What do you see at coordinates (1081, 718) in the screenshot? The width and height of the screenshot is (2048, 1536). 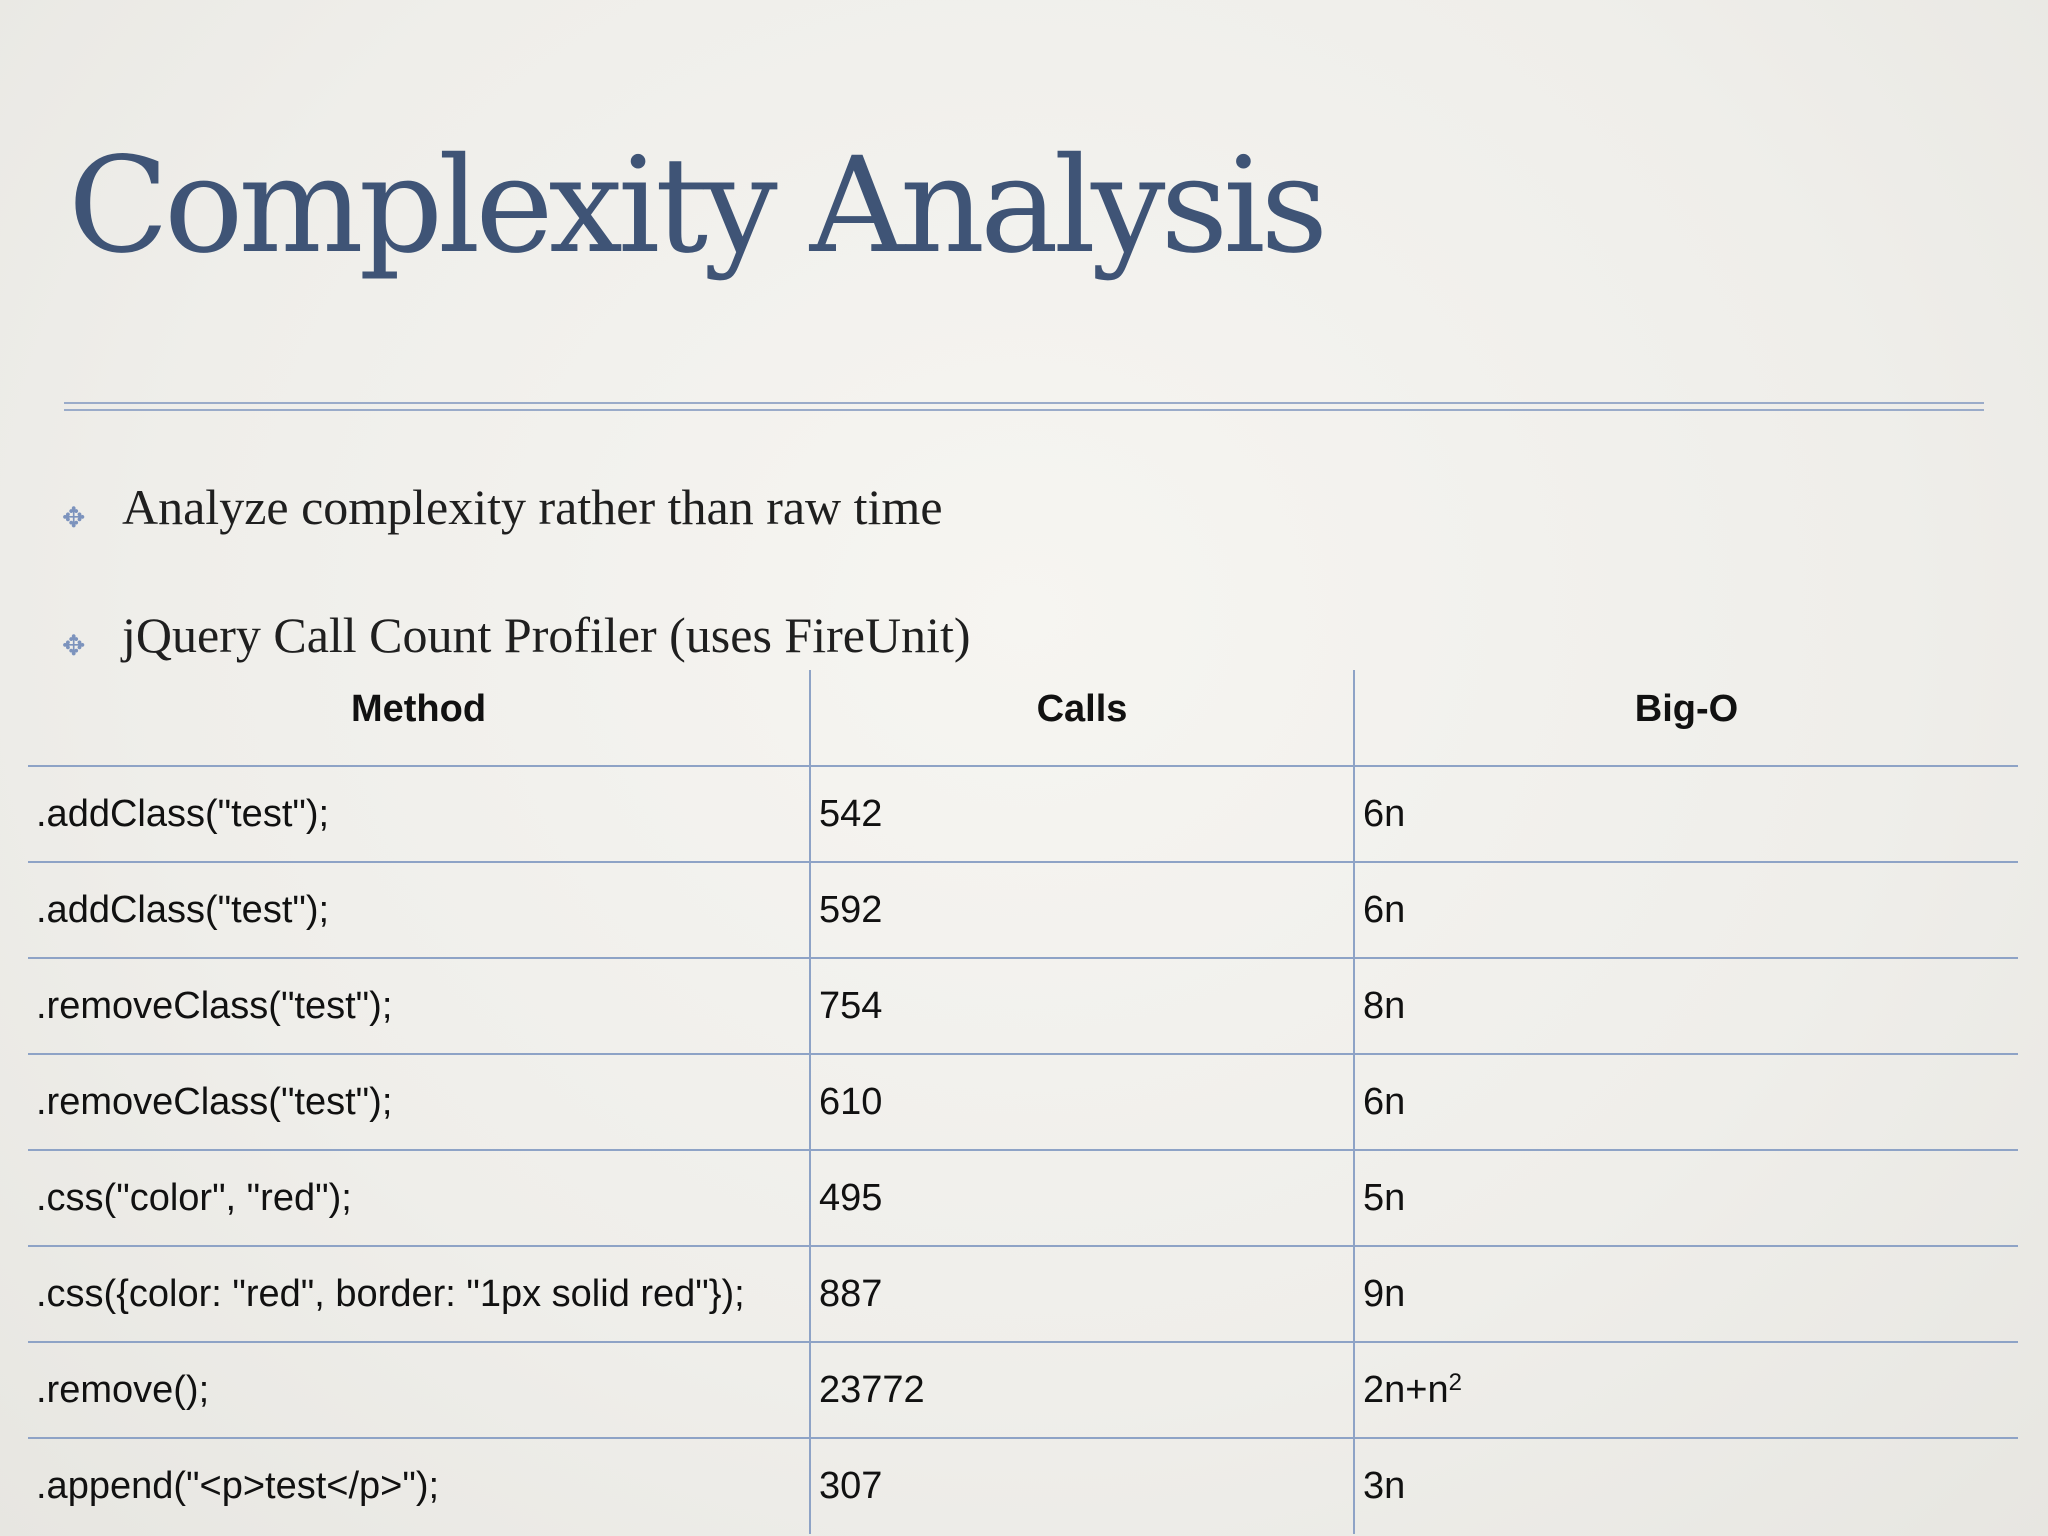 I see `column-header-calls: Calls` at bounding box center [1081, 718].